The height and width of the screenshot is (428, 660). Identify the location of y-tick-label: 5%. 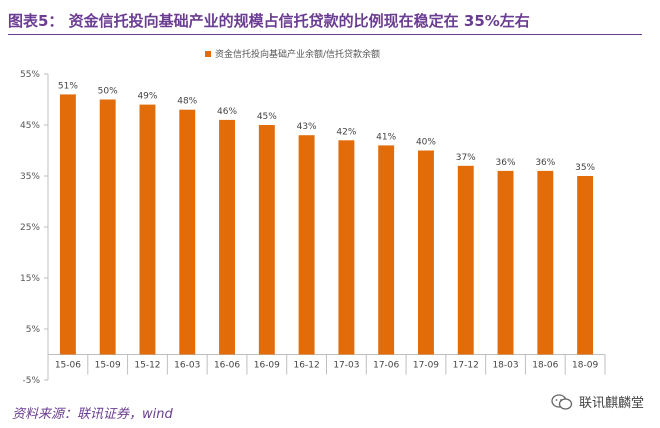
(33, 330).